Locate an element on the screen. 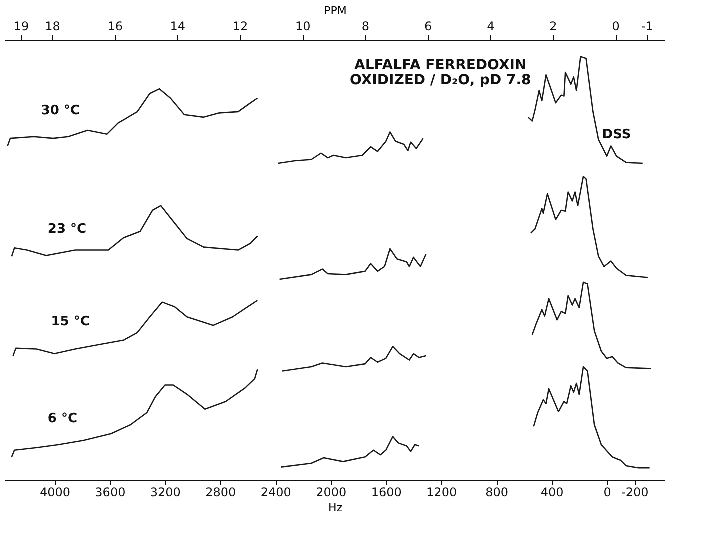 The width and height of the screenshot is (708, 541). x2-tick-label: 12 is located at coordinates (240, 27).